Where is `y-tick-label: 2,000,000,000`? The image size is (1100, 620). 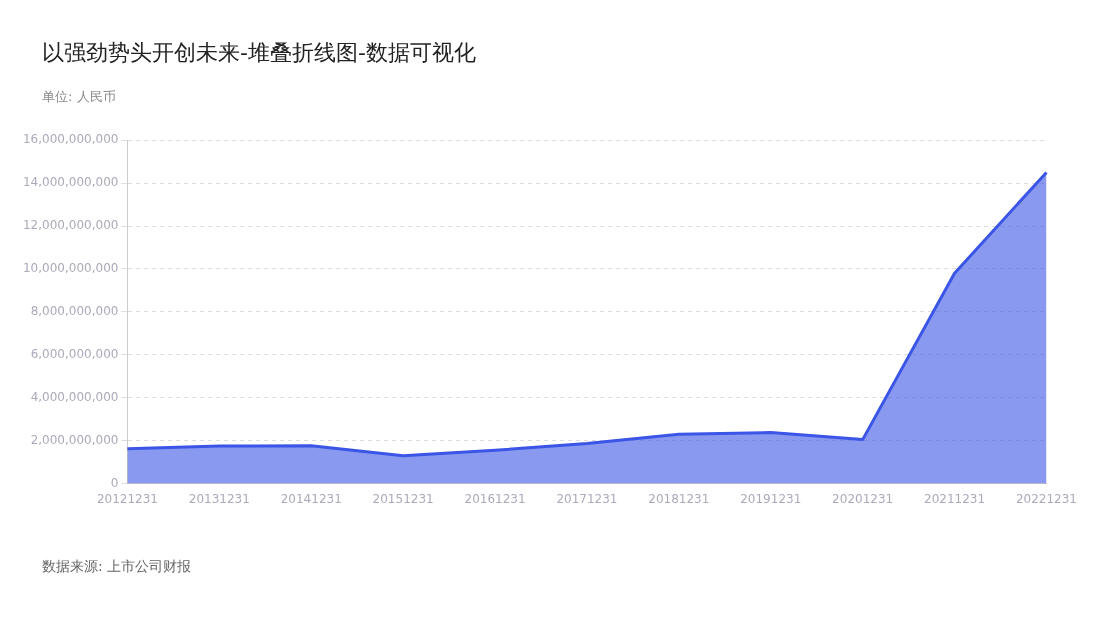
y-tick-label: 2,000,000,000 is located at coordinates (74, 439).